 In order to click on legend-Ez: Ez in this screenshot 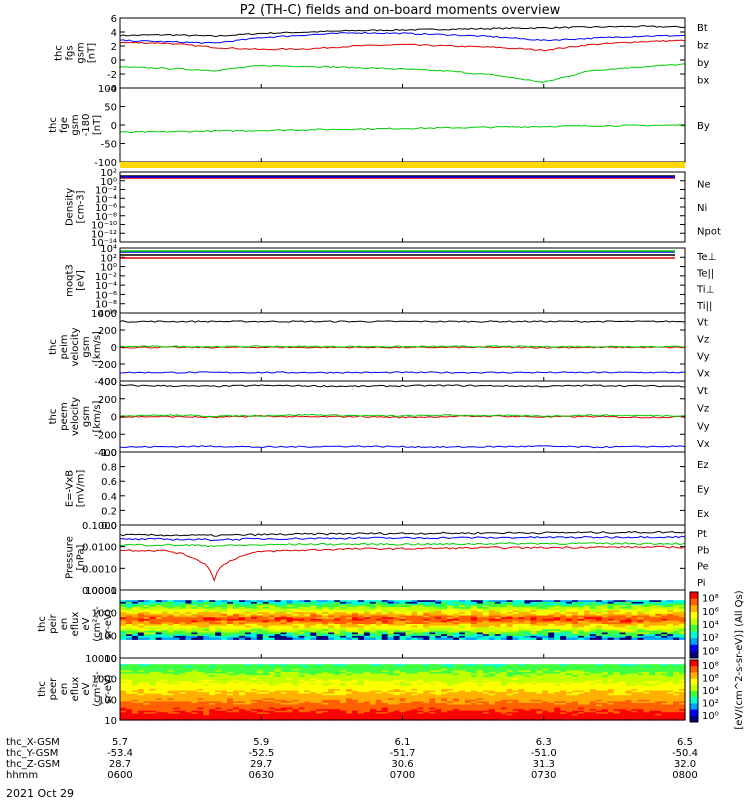, I will do `click(703, 465)`.